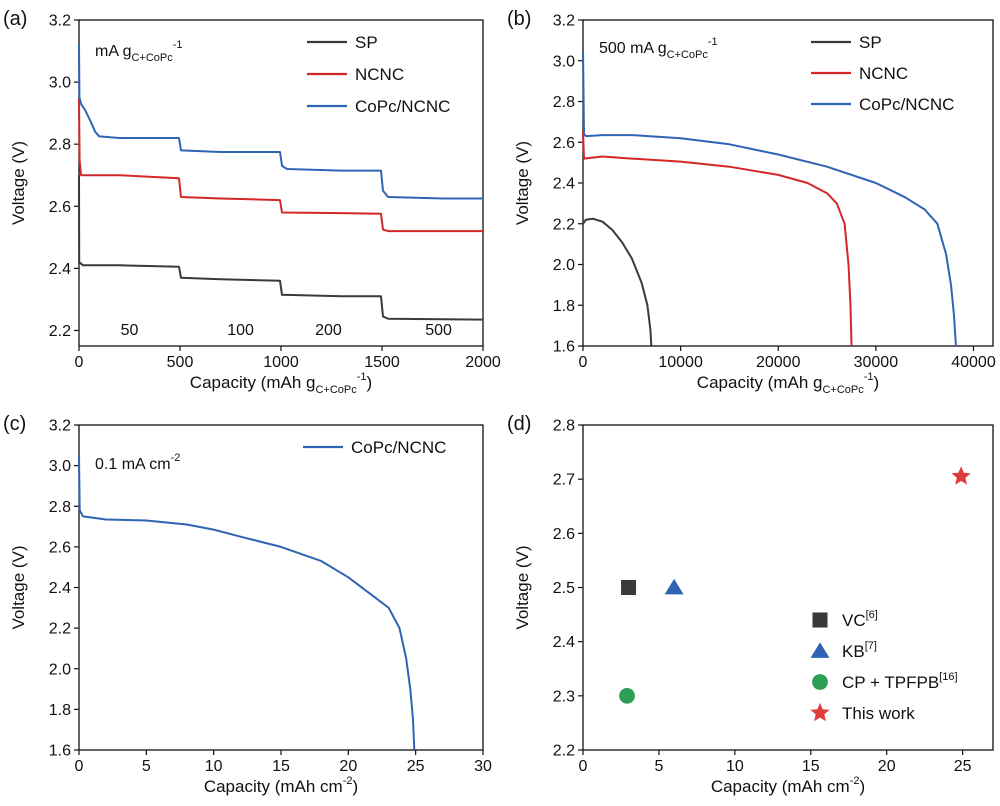 Image resolution: width=1000 pixels, height=806 pixels. Describe the element at coordinates (872, 615) in the screenshot. I see `legend-label-ref: [6]` at that location.